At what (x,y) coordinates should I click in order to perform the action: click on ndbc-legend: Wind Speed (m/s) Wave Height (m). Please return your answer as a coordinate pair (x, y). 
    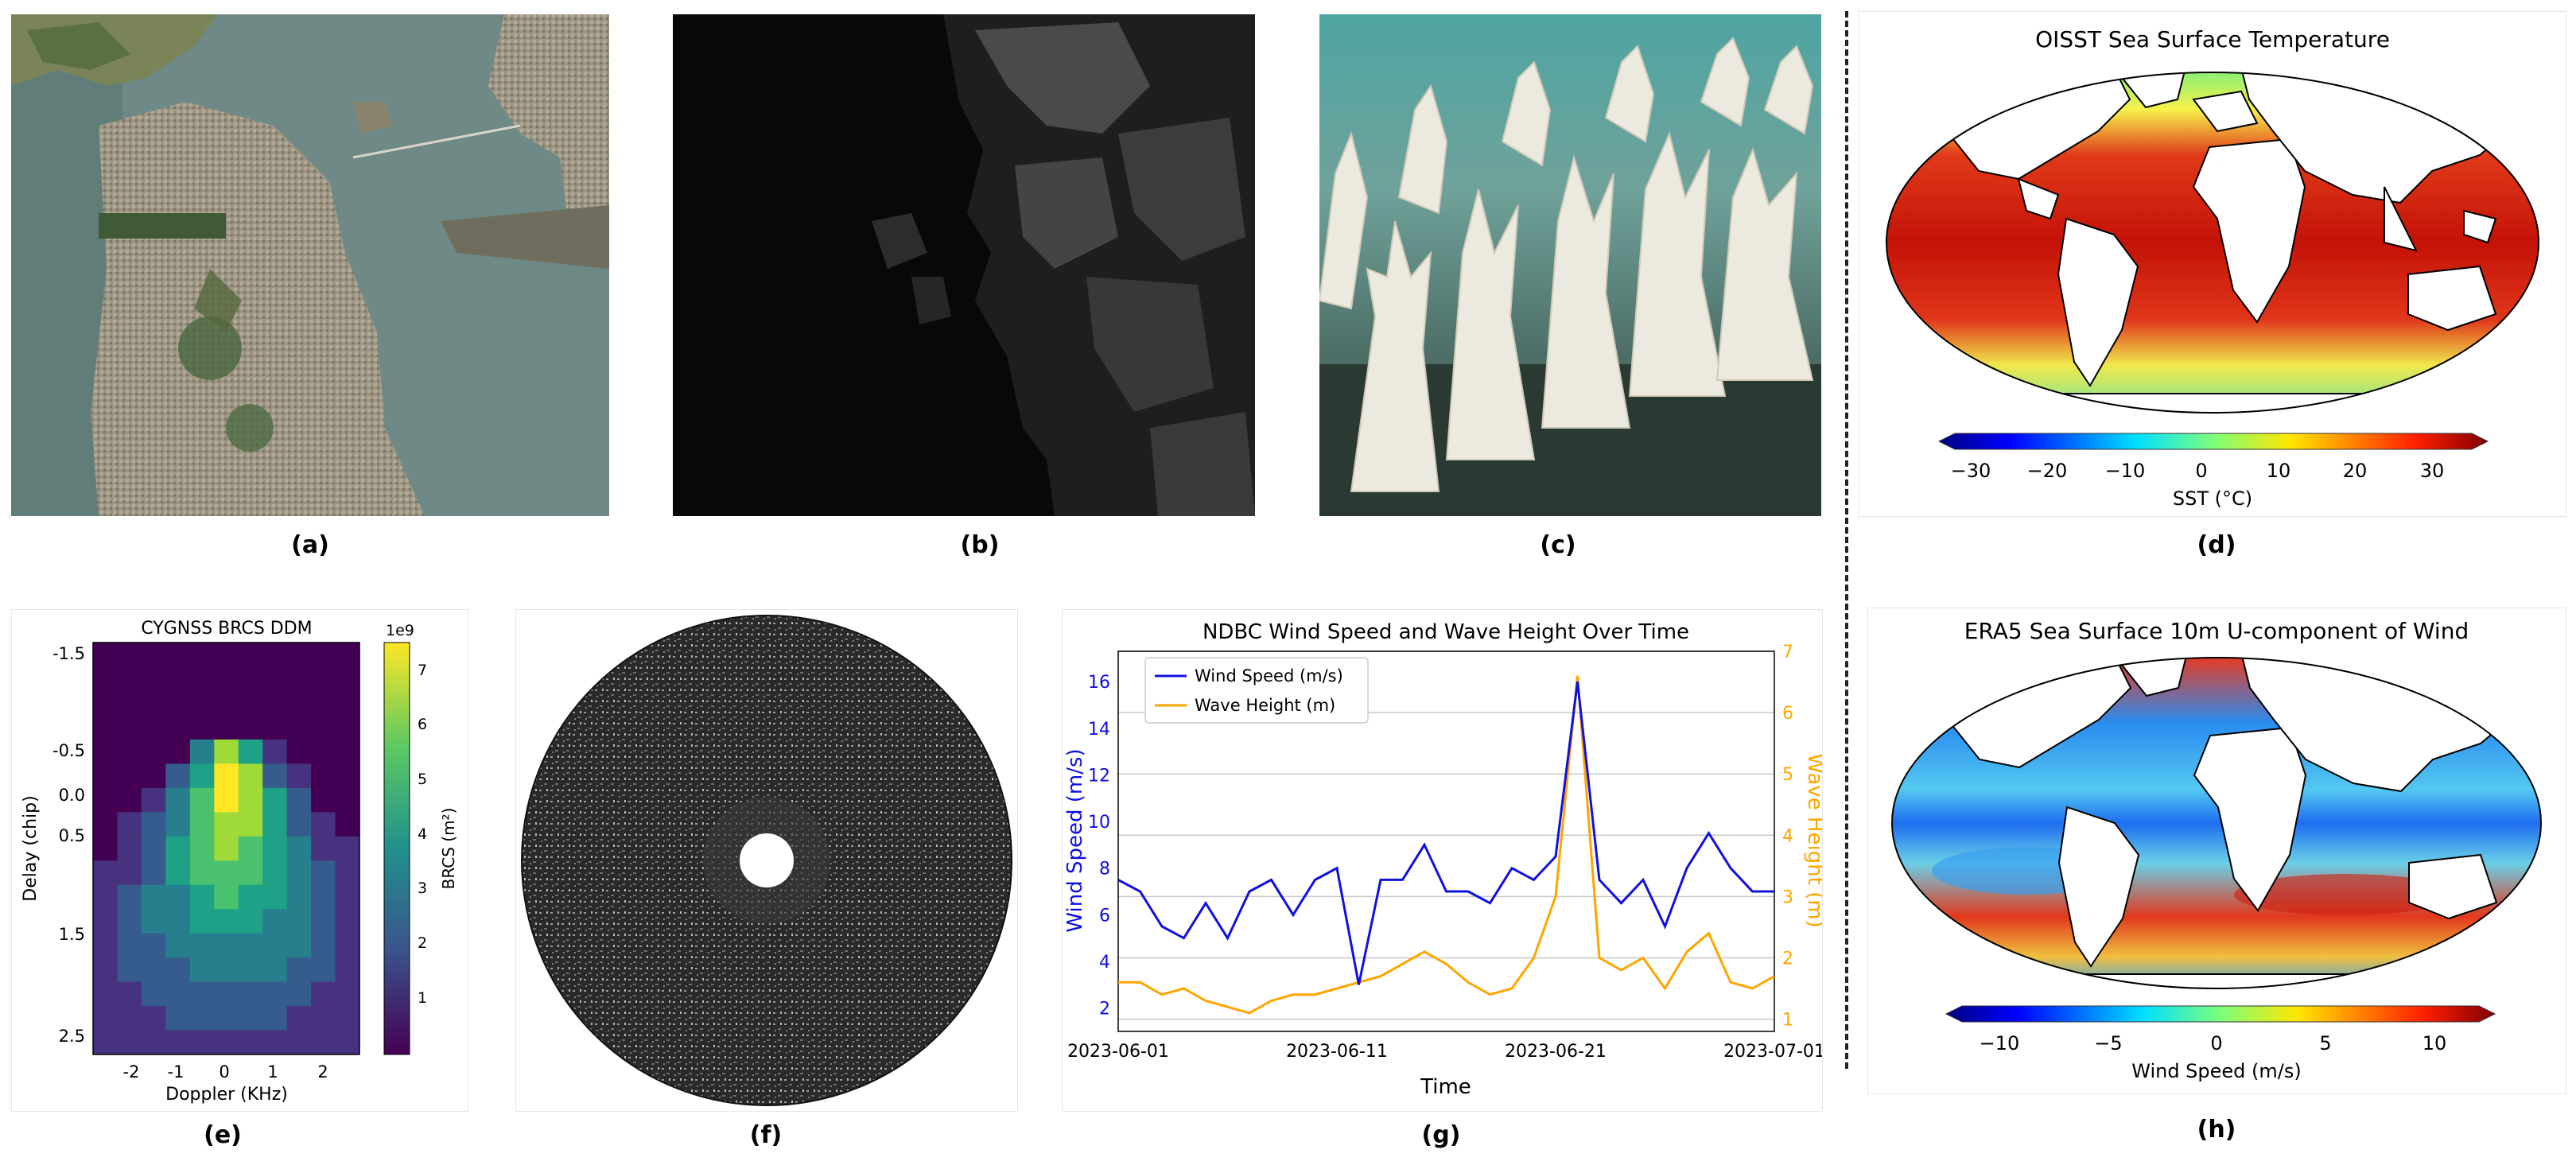
    Looking at the image, I should click on (1256, 690).